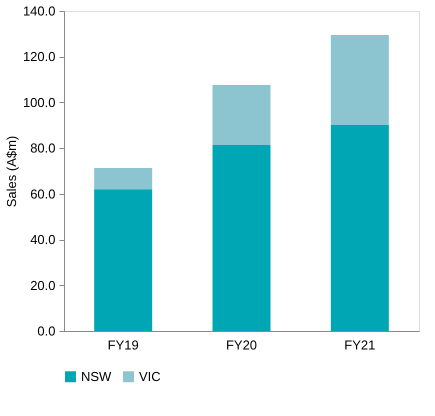  Describe the element at coordinates (123, 345) in the screenshot. I see `x-tick-label: FY19` at that location.